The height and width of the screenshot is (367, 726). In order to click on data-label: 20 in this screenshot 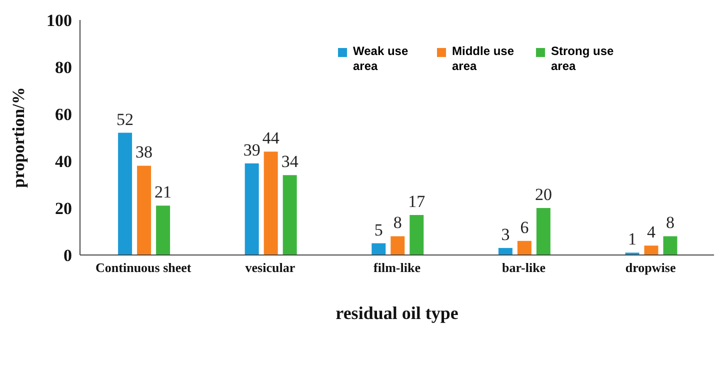, I will do `click(543, 194)`.